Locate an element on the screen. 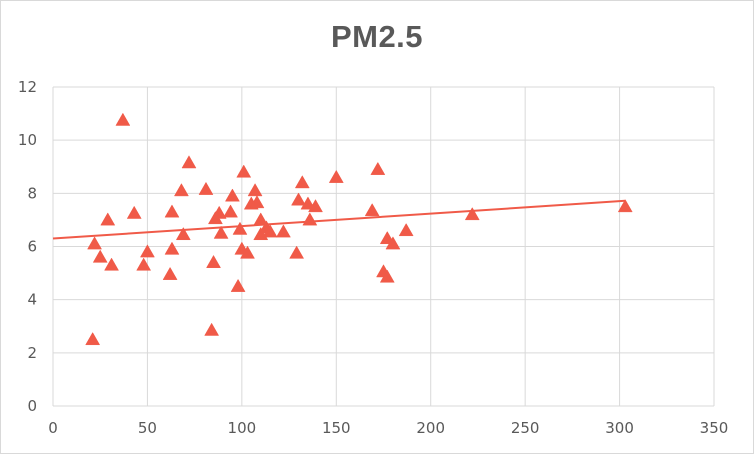 The width and height of the screenshot is (754, 454). x-tick-label: 250 is located at coordinates (525, 428).